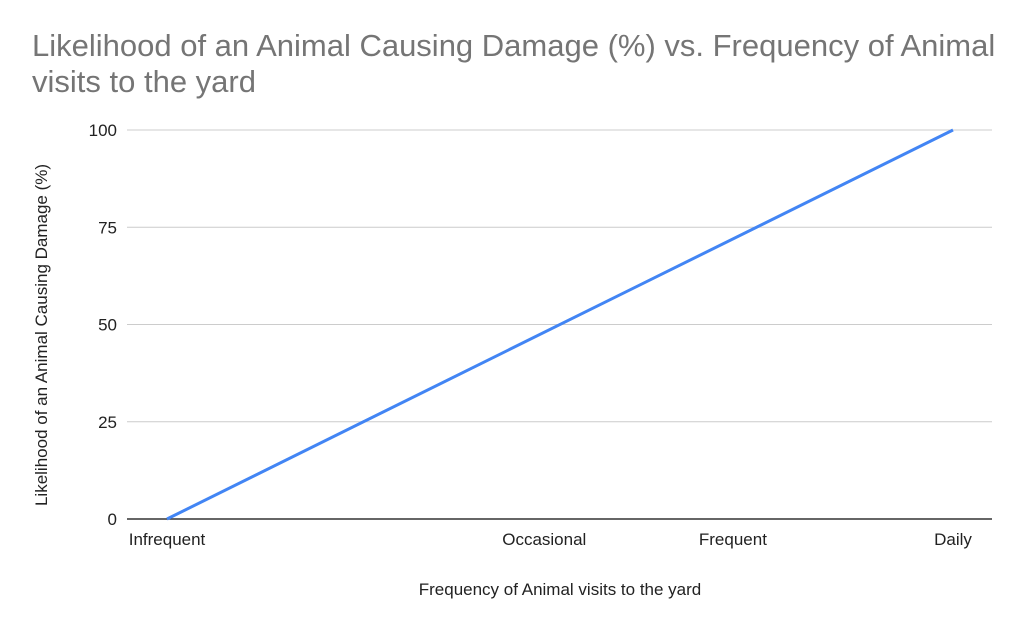 The image size is (1024, 633). Describe the element at coordinates (107, 325) in the screenshot. I see `y-tick-label-50: 50` at that location.